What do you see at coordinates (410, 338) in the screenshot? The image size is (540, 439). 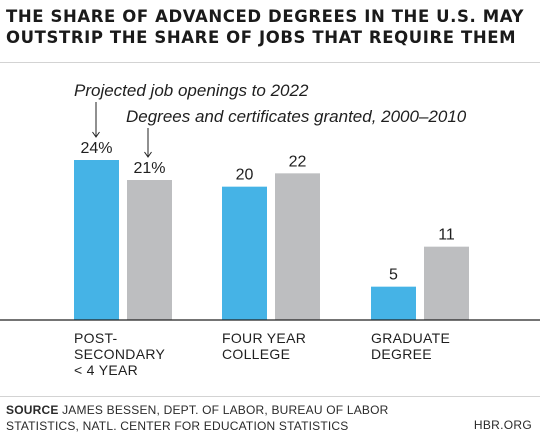 I see `category-label: GRADUATE` at bounding box center [410, 338].